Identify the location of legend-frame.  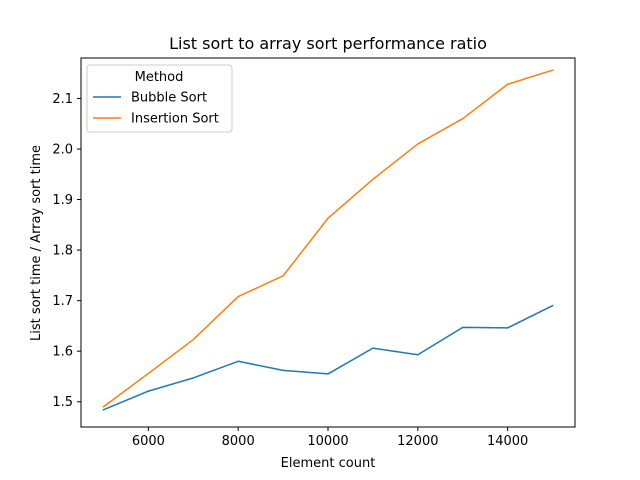
(159, 98).